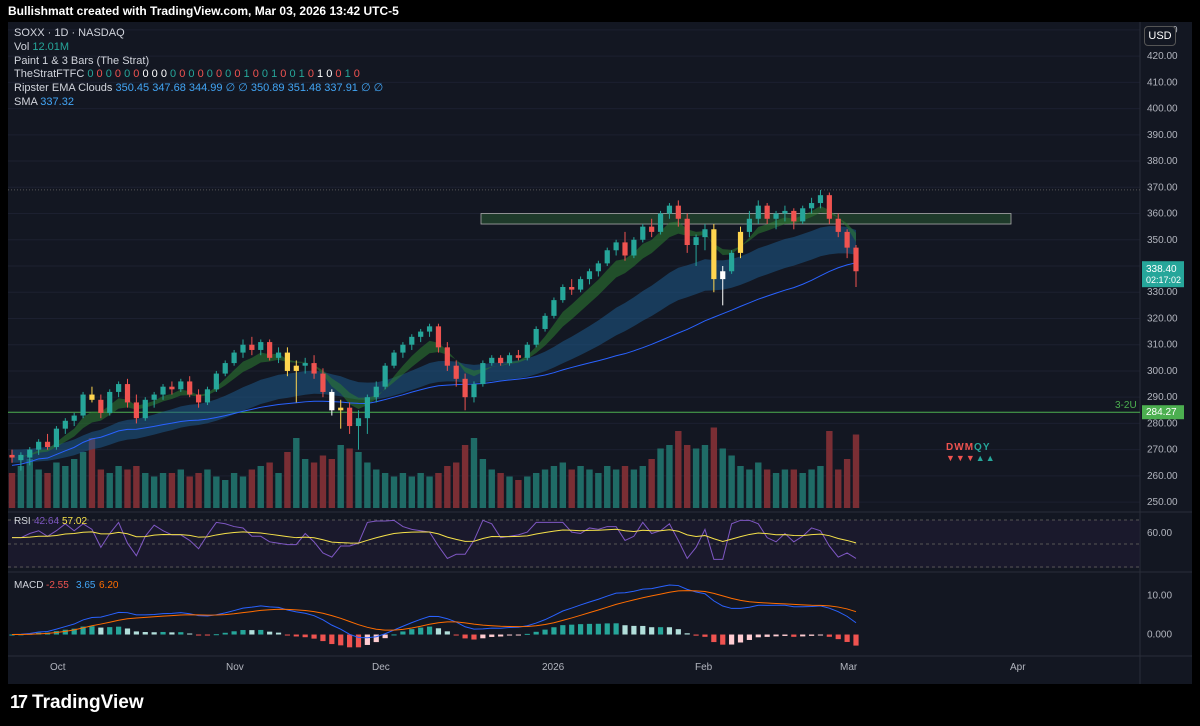 The width and height of the screenshot is (1200, 726). What do you see at coordinates (198, 103) in the screenshot?
I see `legend-sma: SMA 337.32` at bounding box center [198, 103].